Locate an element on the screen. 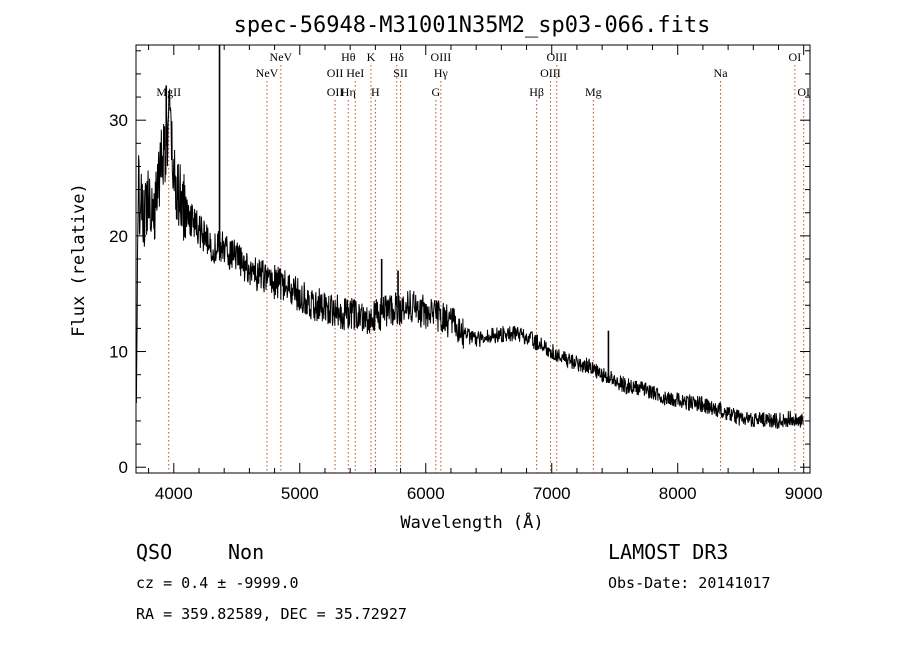  emission-line-label: G is located at coordinates (435, 92).